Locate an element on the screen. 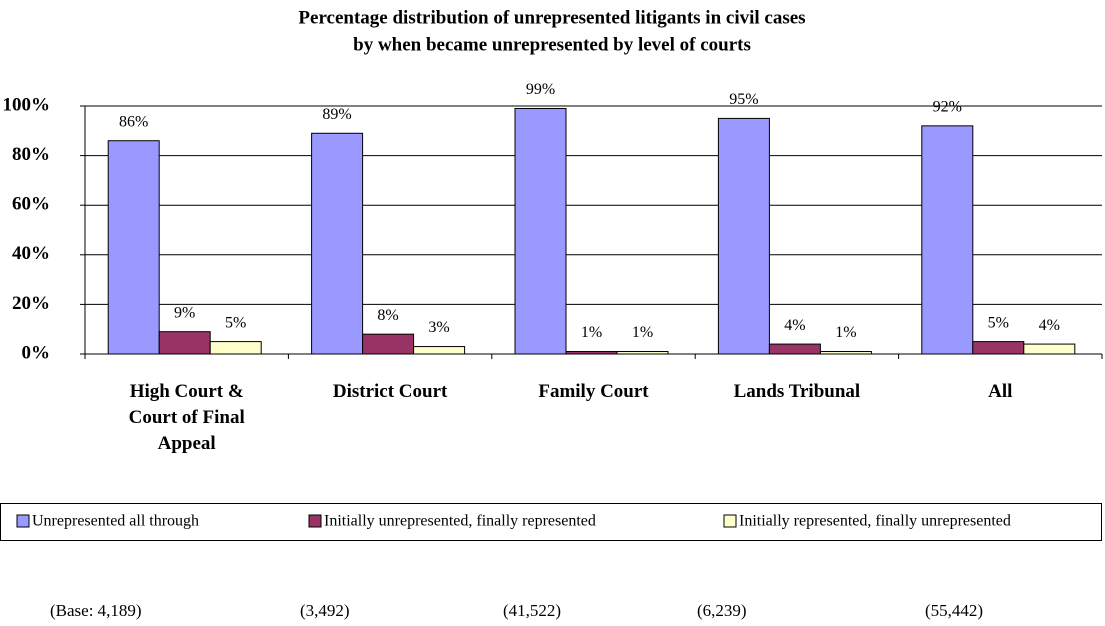 The height and width of the screenshot is (626, 1105). x-tick-label: All is located at coordinates (1000, 391).